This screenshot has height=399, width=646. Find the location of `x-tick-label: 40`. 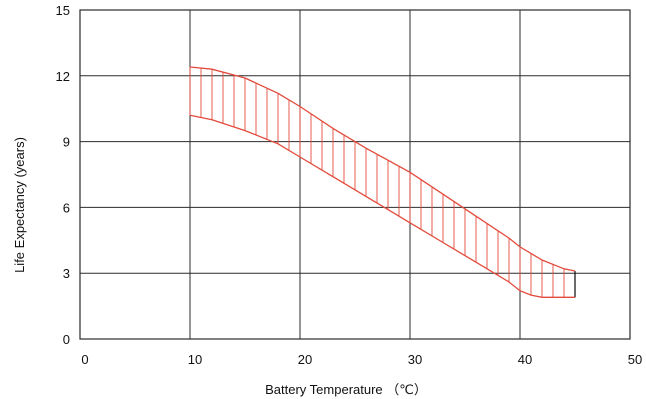

x-tick-label: 40 is located at coordinates (525, 359).